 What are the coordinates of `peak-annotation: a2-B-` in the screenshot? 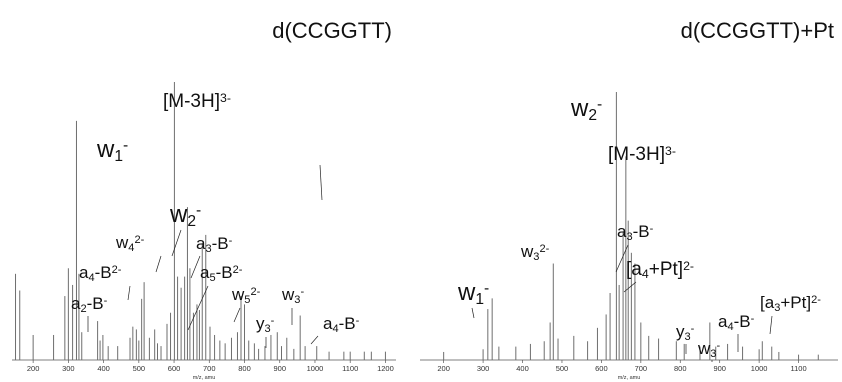 It's located at (89, 304).